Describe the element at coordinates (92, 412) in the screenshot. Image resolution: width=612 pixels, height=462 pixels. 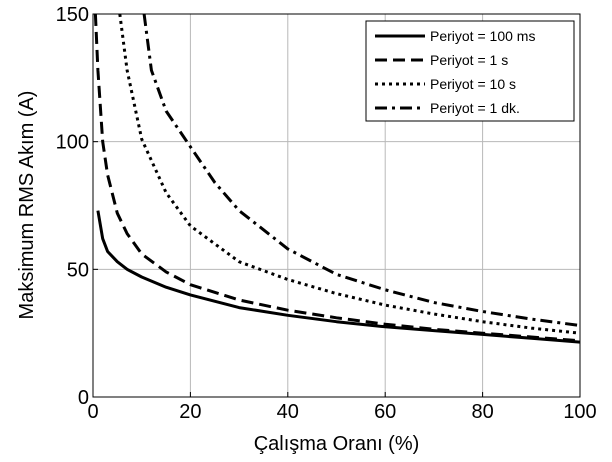
I see `x-tick-label: 0` at that location.